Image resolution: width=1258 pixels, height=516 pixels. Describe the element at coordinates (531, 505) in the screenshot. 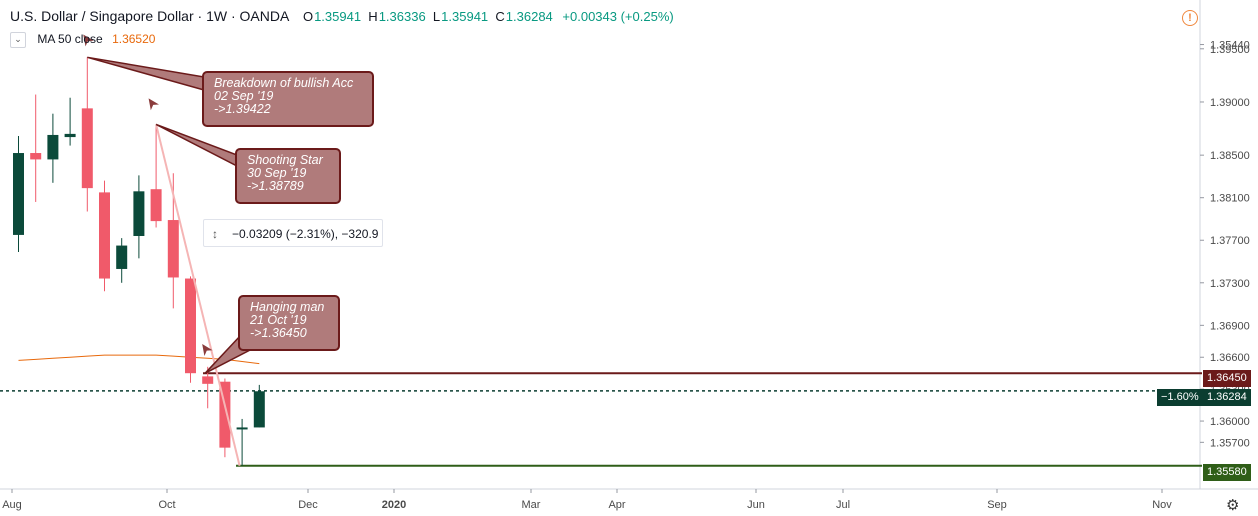

I see `x-tick-label: Mar` at that location.